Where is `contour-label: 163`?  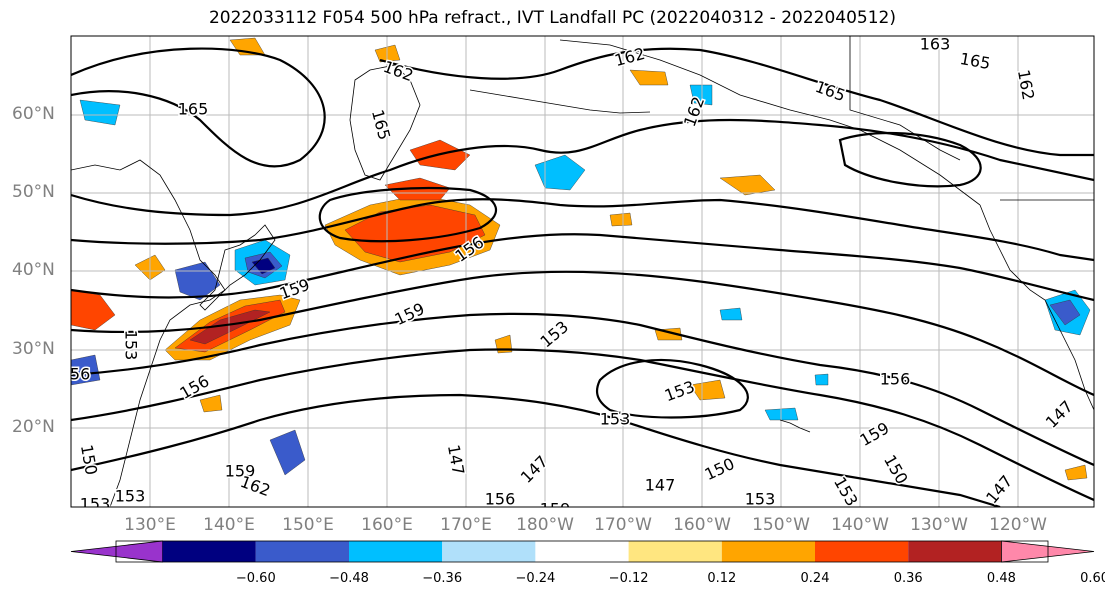
contour-label: 163 is located at coordinates (935, 44).